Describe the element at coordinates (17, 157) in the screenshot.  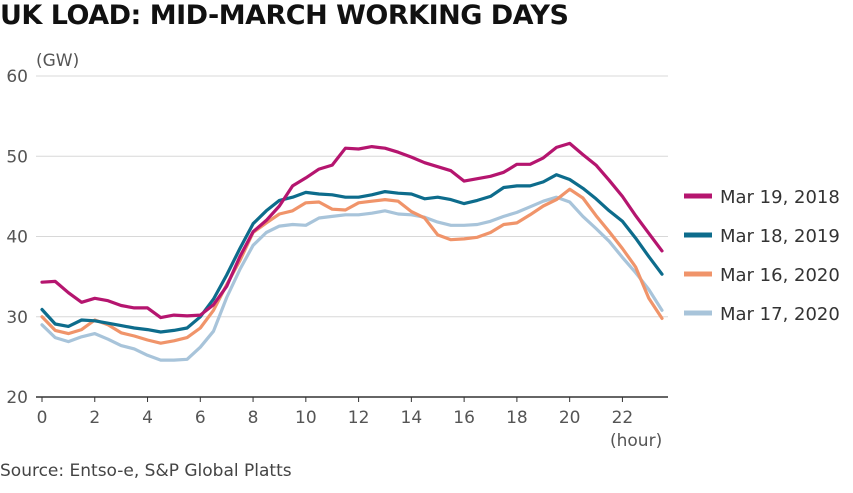
I see `y-tick-label: 50` at that location.